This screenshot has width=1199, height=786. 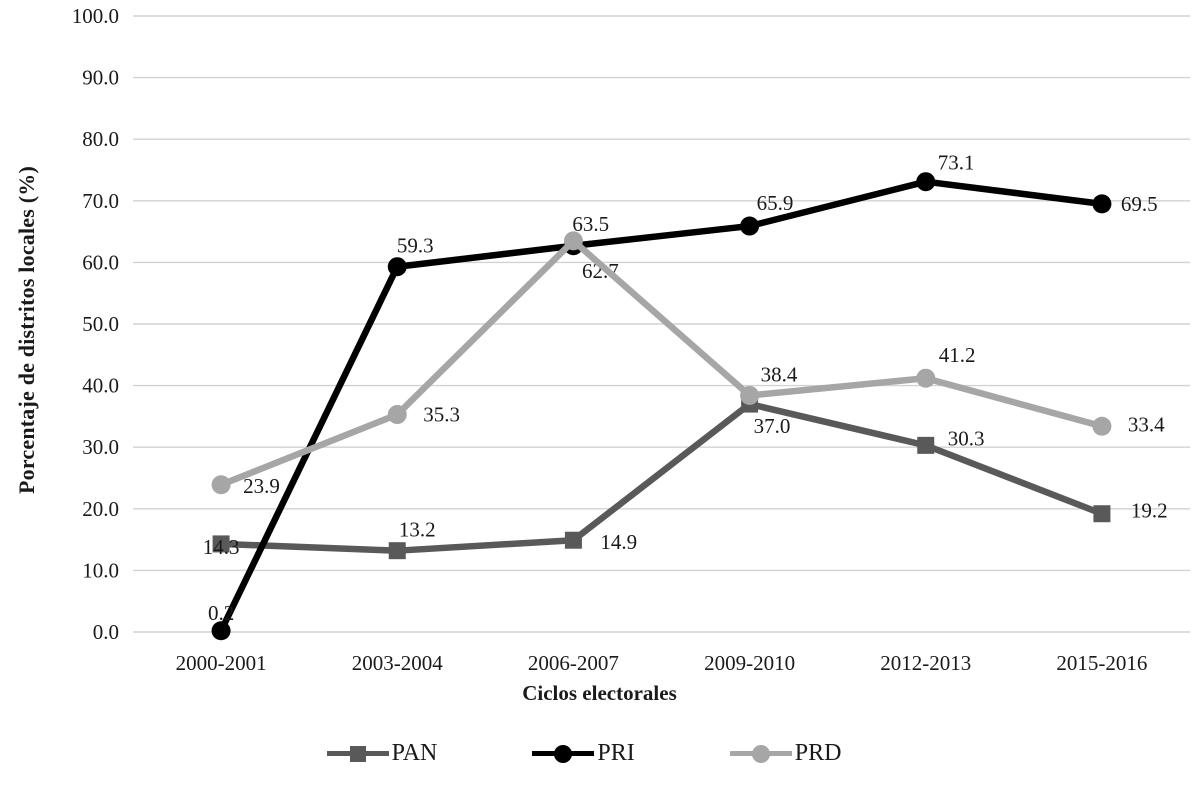 What do you see at coordinates (573, 663) in the screenshot?
I see `x-tick-label: 2006-2007` at bounding box center [573, 663].